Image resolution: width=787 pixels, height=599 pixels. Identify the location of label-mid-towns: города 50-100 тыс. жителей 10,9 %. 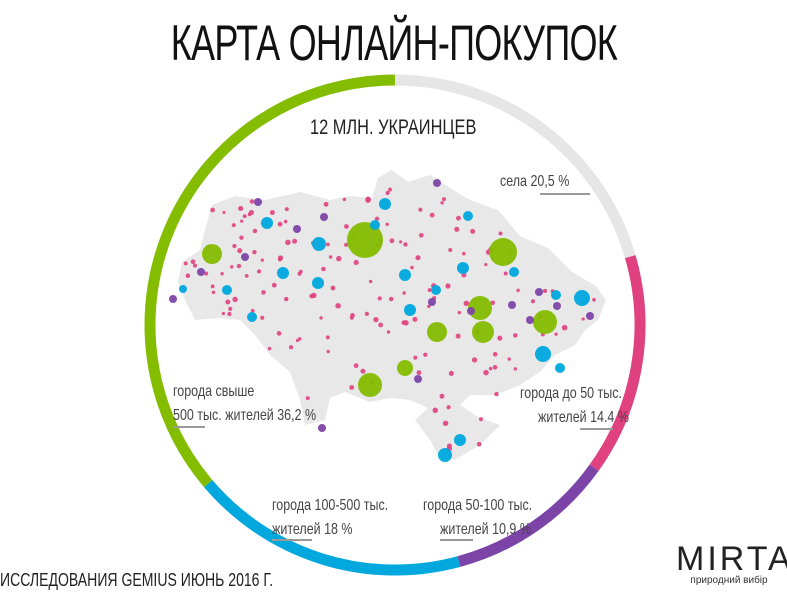
(478, 517).